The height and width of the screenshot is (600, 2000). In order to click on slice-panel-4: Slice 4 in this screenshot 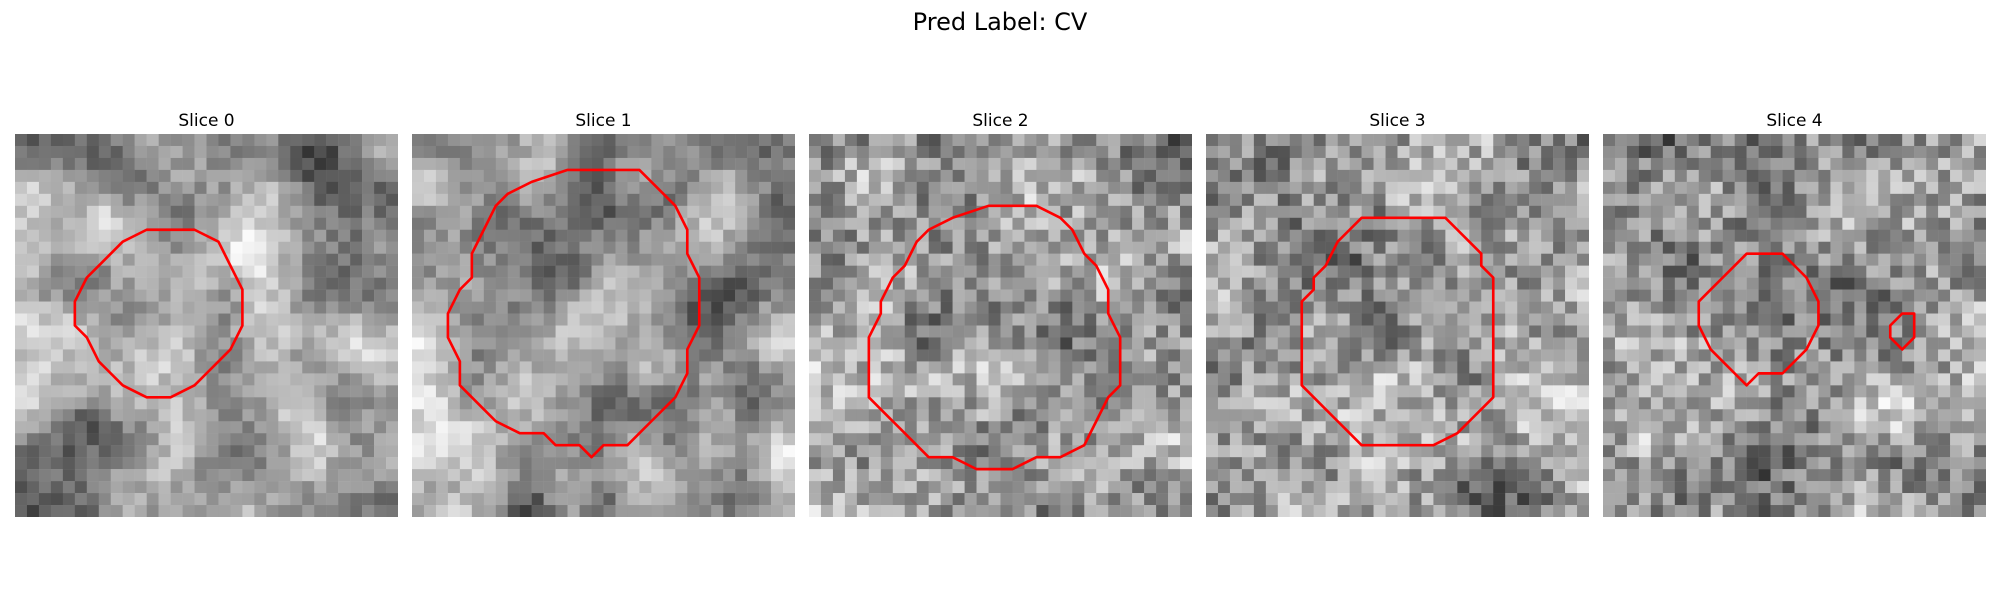, I will do `click(1794, 313)`.